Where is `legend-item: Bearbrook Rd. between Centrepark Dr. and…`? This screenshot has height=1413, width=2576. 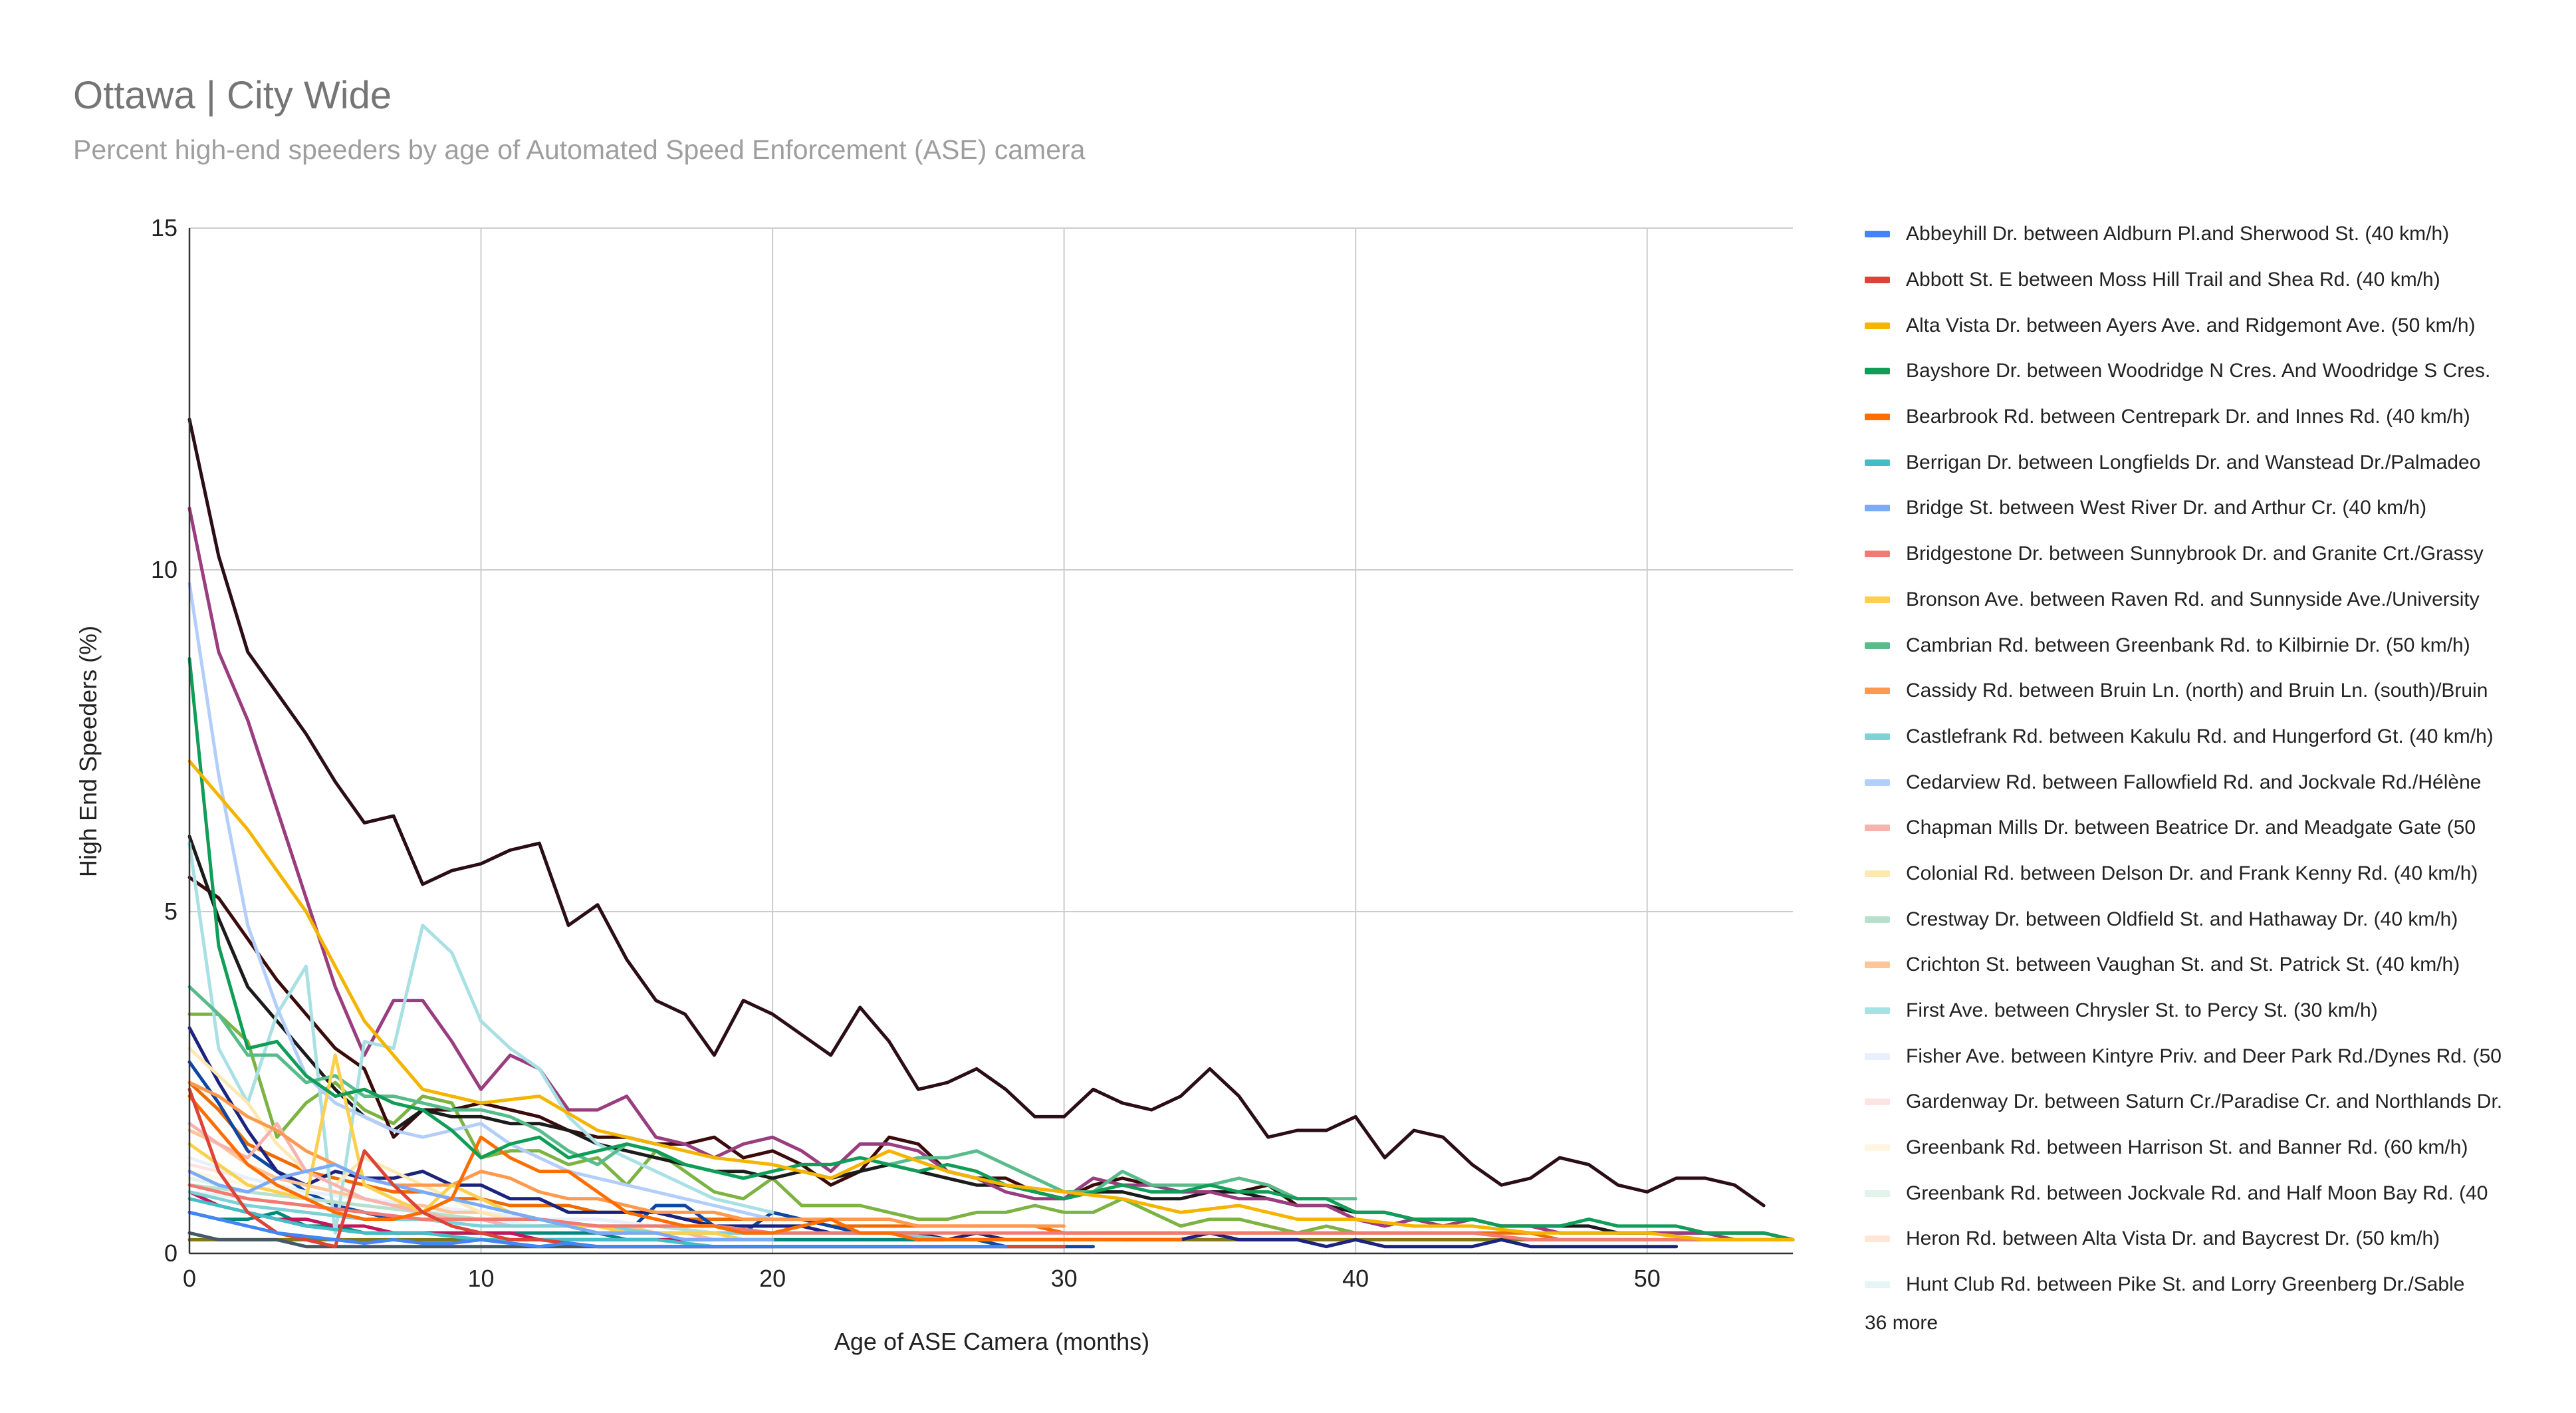
legend-item: Bearbrook Rd. between Centrepark Dr. and… is located at coordinates (2210, 417).